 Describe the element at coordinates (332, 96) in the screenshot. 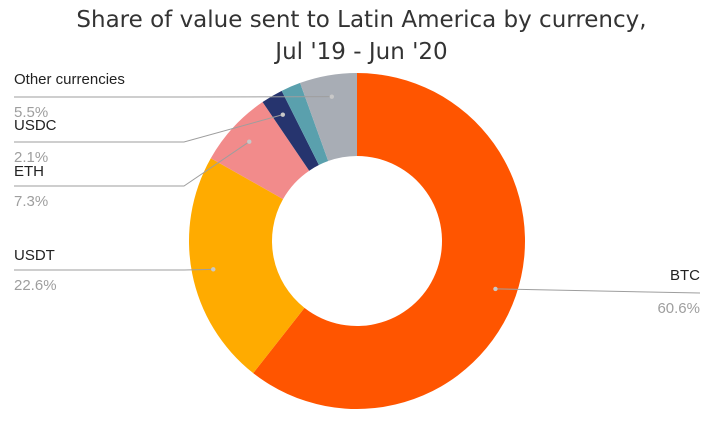

I see `leader-dot-other-currencies` at that location.